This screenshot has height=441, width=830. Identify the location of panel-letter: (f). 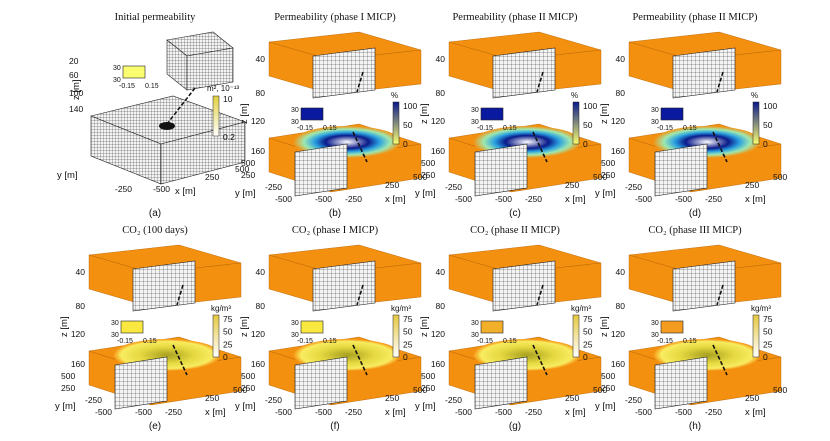
(335, 426).